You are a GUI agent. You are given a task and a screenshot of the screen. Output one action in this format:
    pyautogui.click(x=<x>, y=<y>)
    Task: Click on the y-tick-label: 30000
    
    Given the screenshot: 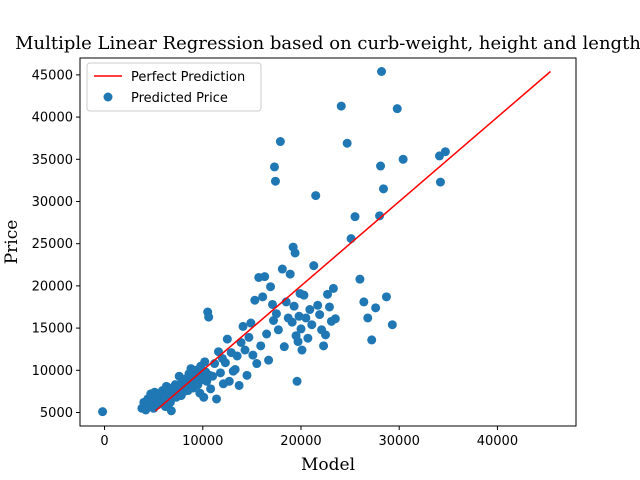 What is the action you would take?
    pyautogui.click(x=52, y=202)
    